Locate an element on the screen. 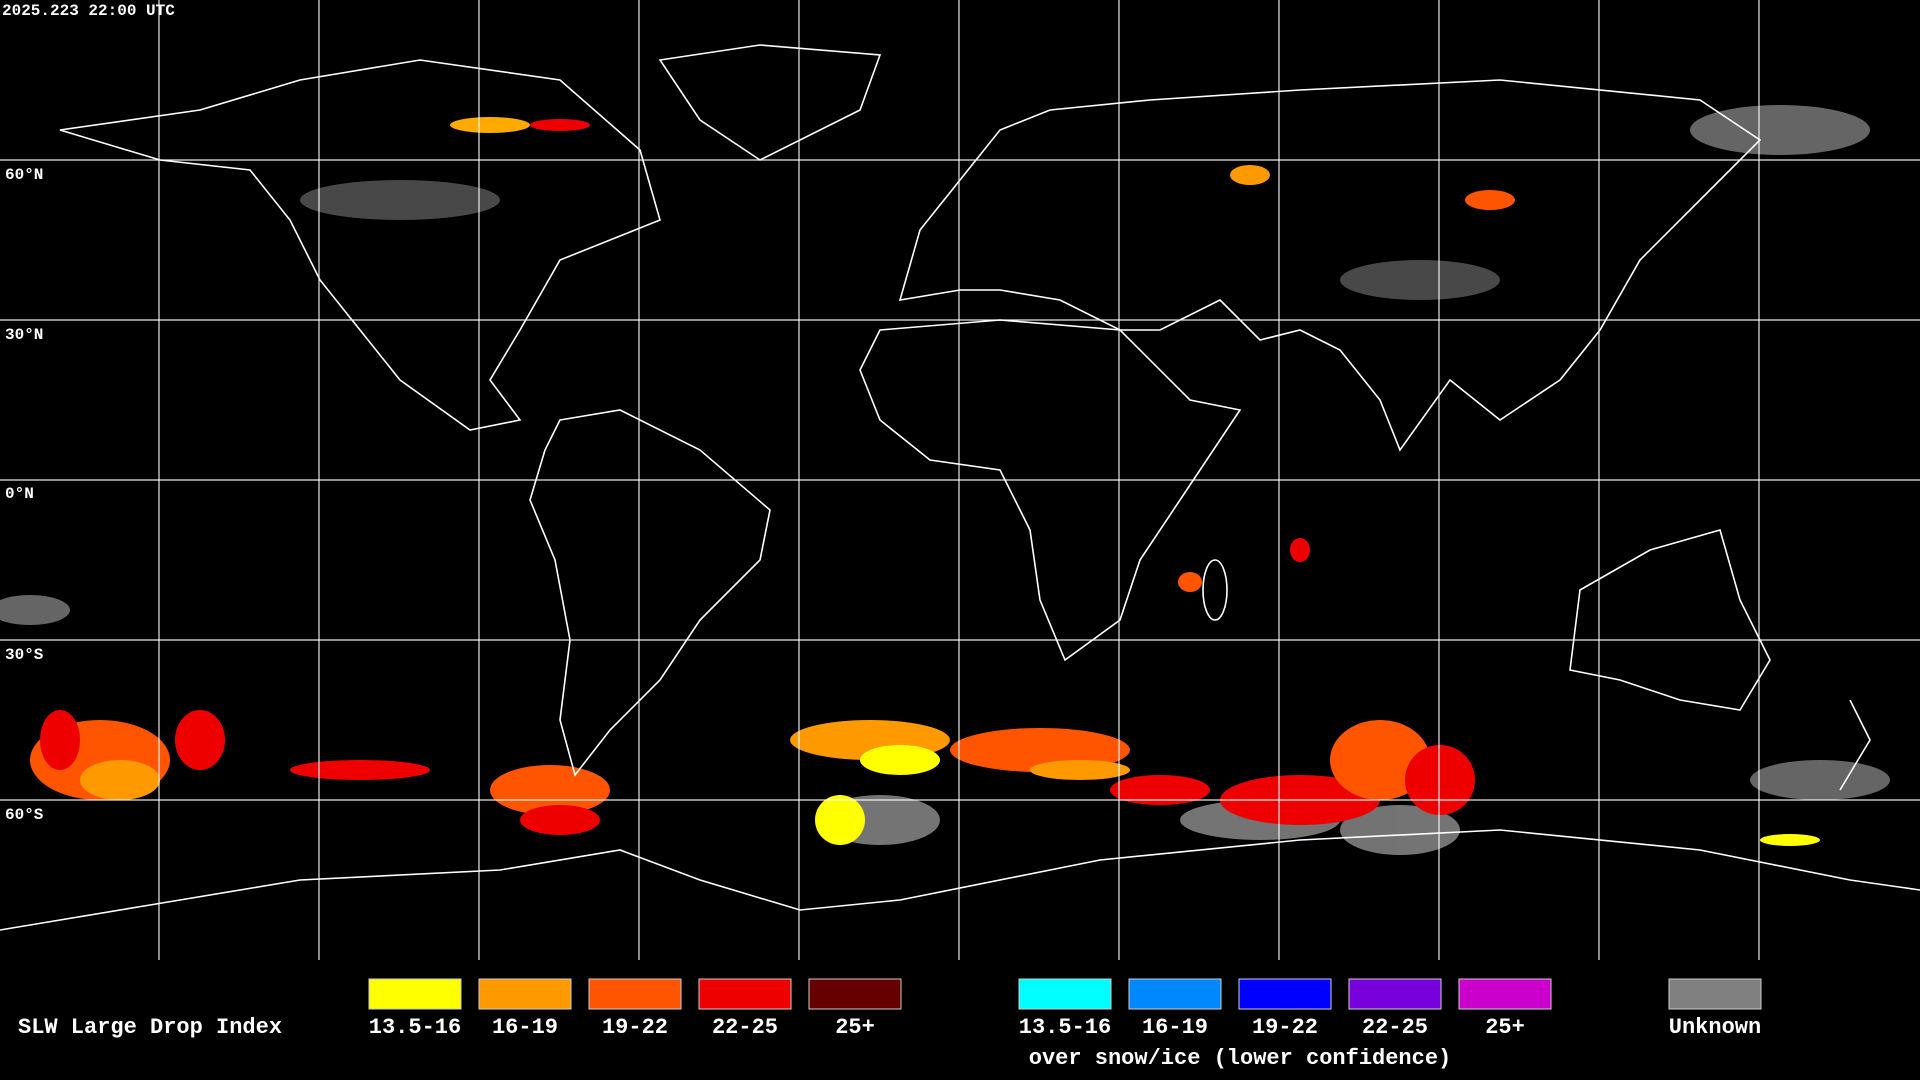  legend-panel is located at coordinates (960, 1020).